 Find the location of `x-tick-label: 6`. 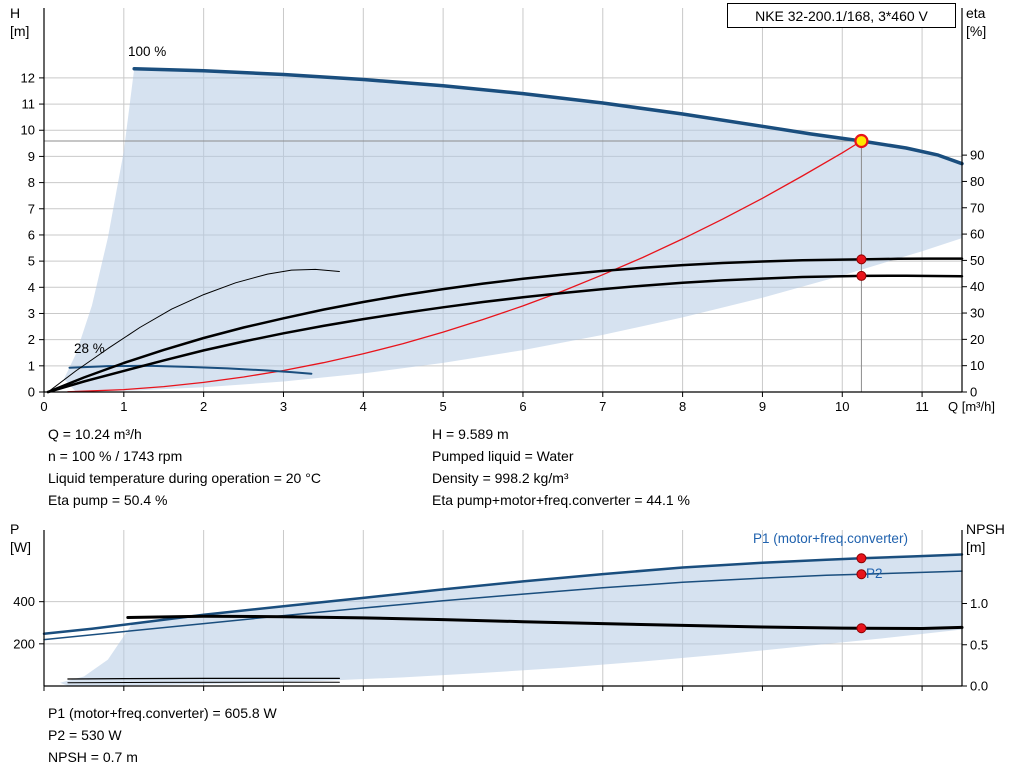

x-tick-label: 6 is located at coordinates (522, 406).